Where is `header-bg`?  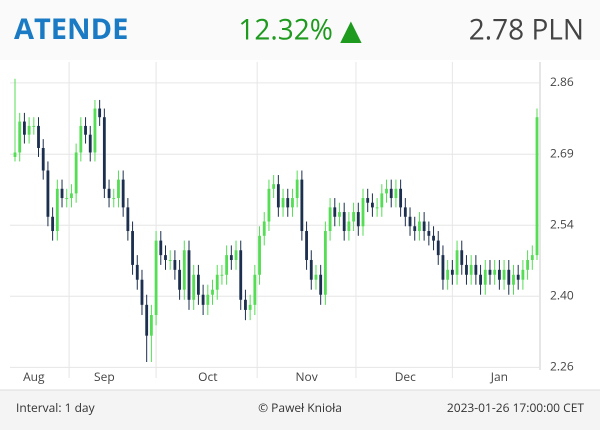 header-bg is located at coordinates (300, 30).